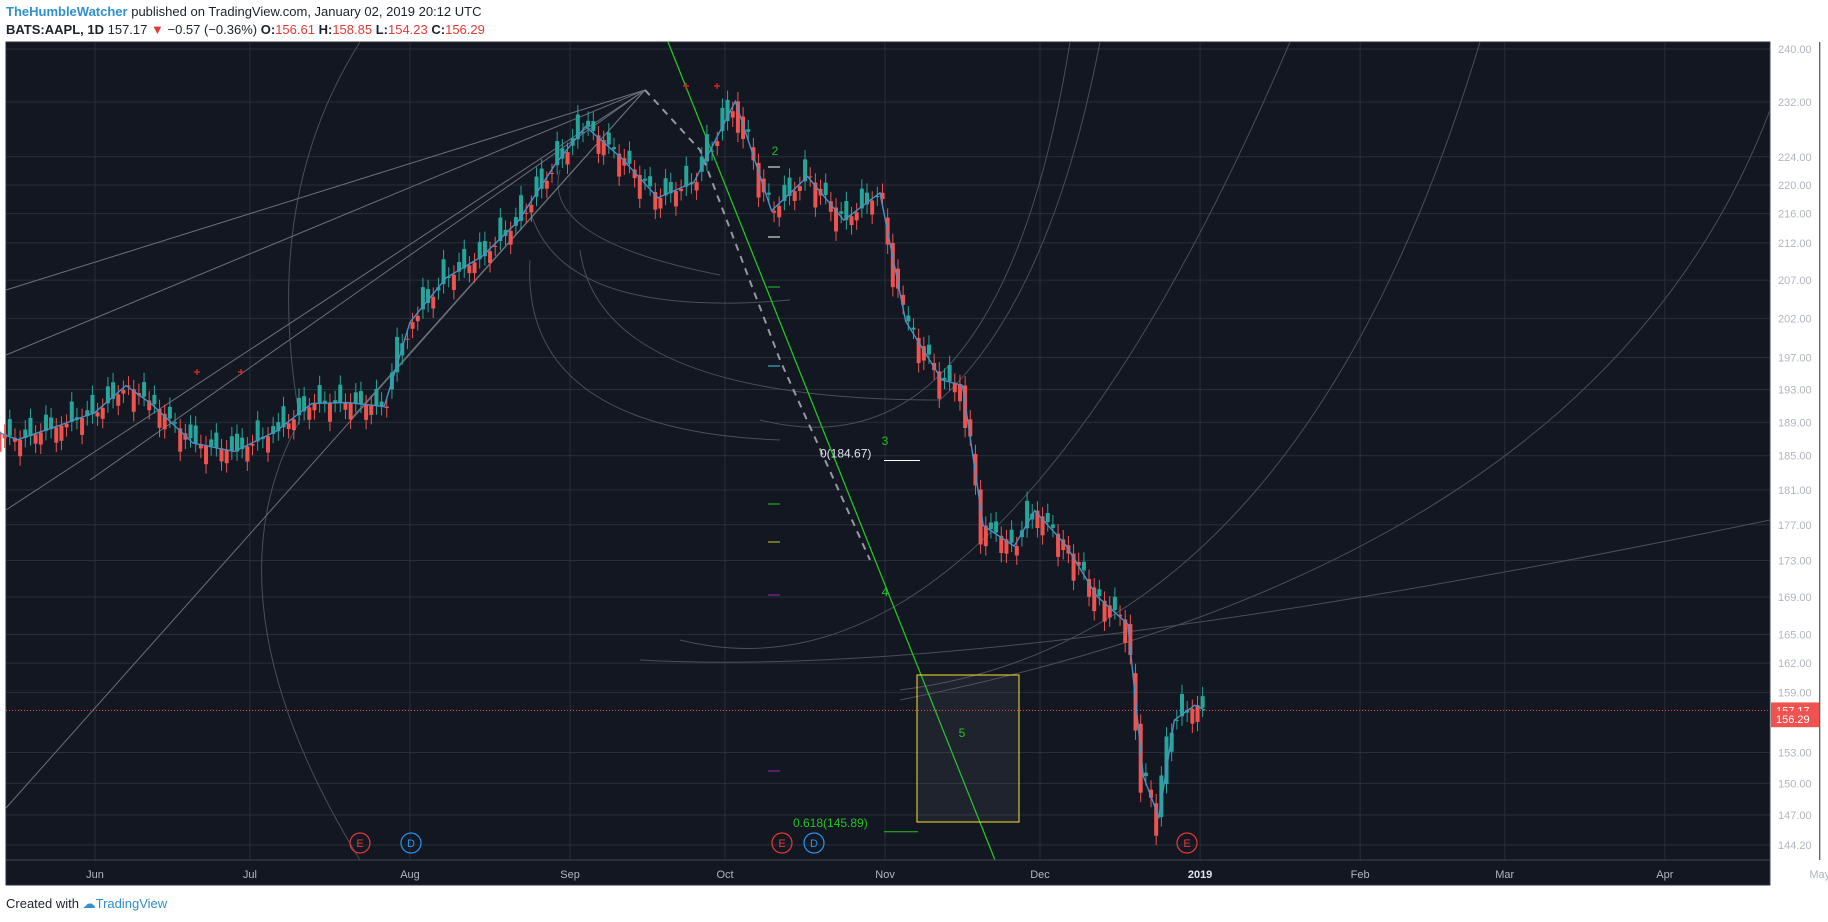  Describe the element at coordinates (724, 875) in the screenshot. I see `x-tick-label: Oct` at that location.